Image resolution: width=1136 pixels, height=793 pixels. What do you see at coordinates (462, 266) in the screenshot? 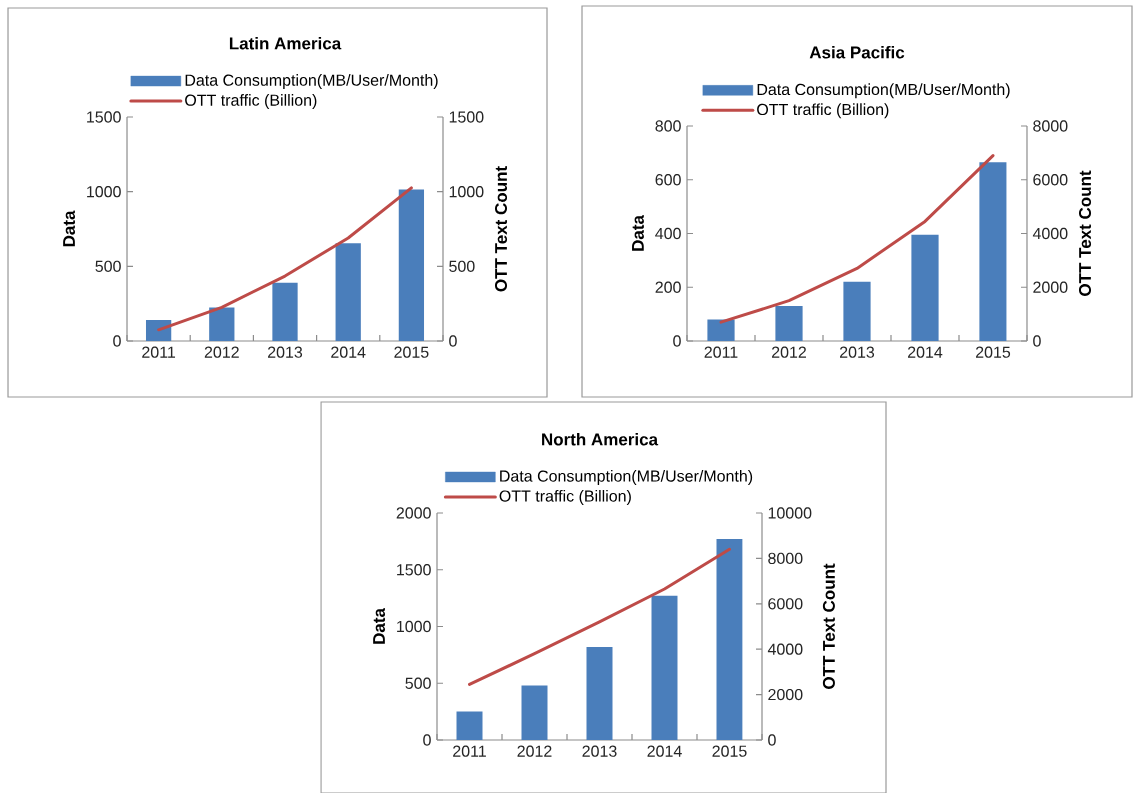
I see `y2-tick-label: 500` at bounding box center [462, 266].